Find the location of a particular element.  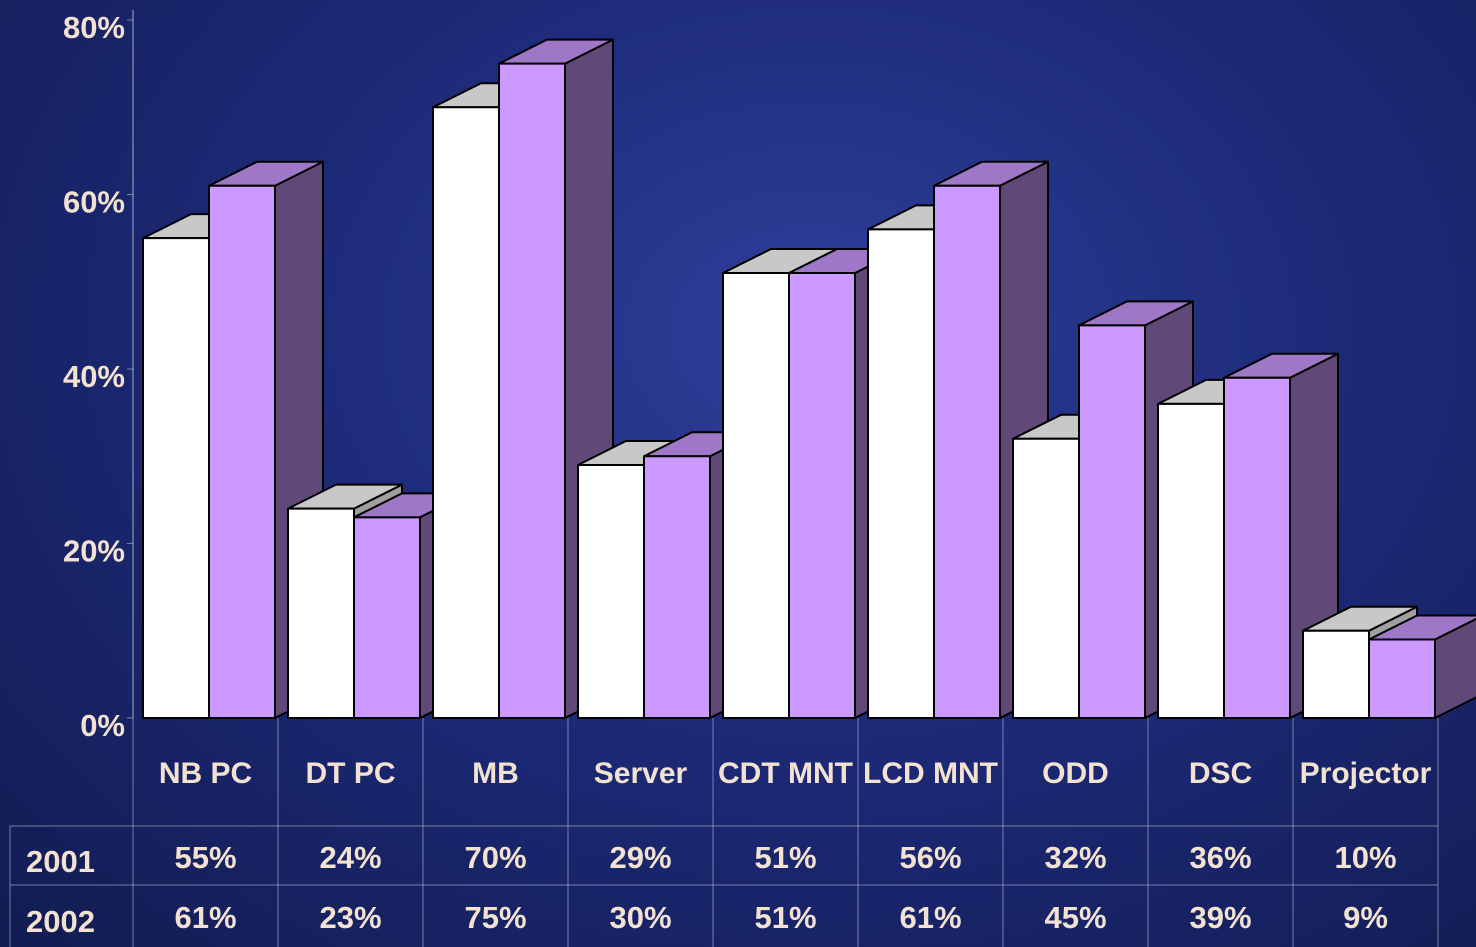

x-tick-label: DT PC is located at coordinates (350, 773).